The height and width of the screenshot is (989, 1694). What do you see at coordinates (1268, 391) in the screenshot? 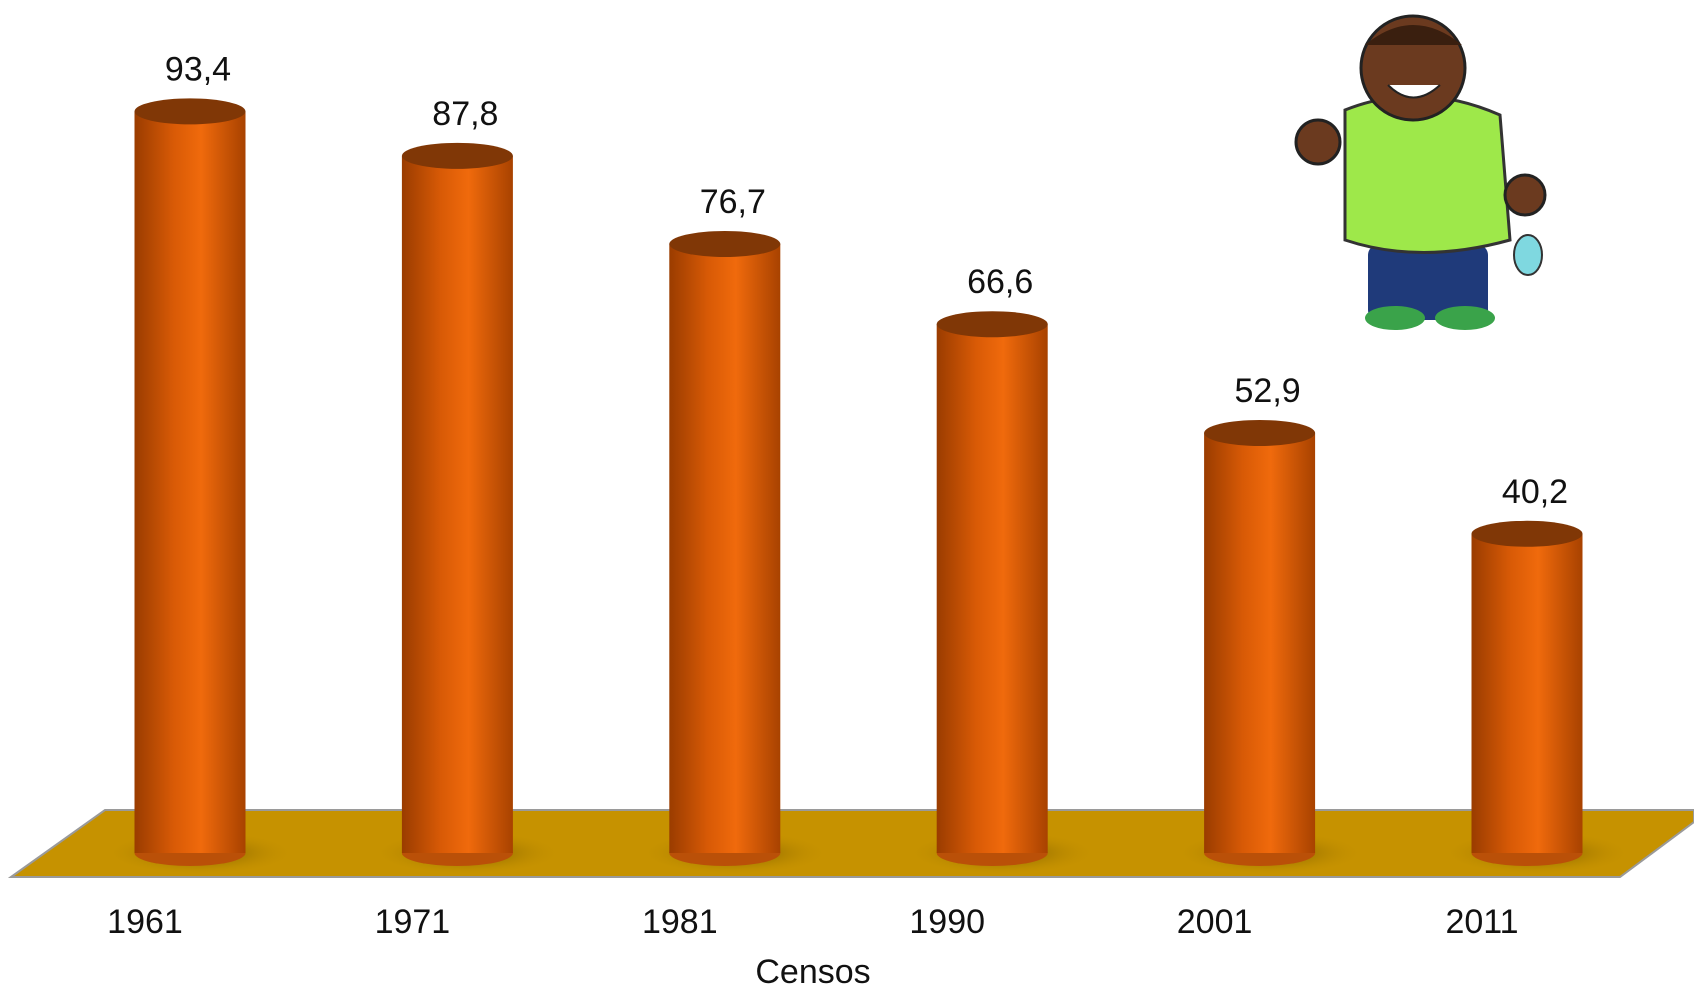
I see `value-label: 52,9` at bounding box center [1268, 391].